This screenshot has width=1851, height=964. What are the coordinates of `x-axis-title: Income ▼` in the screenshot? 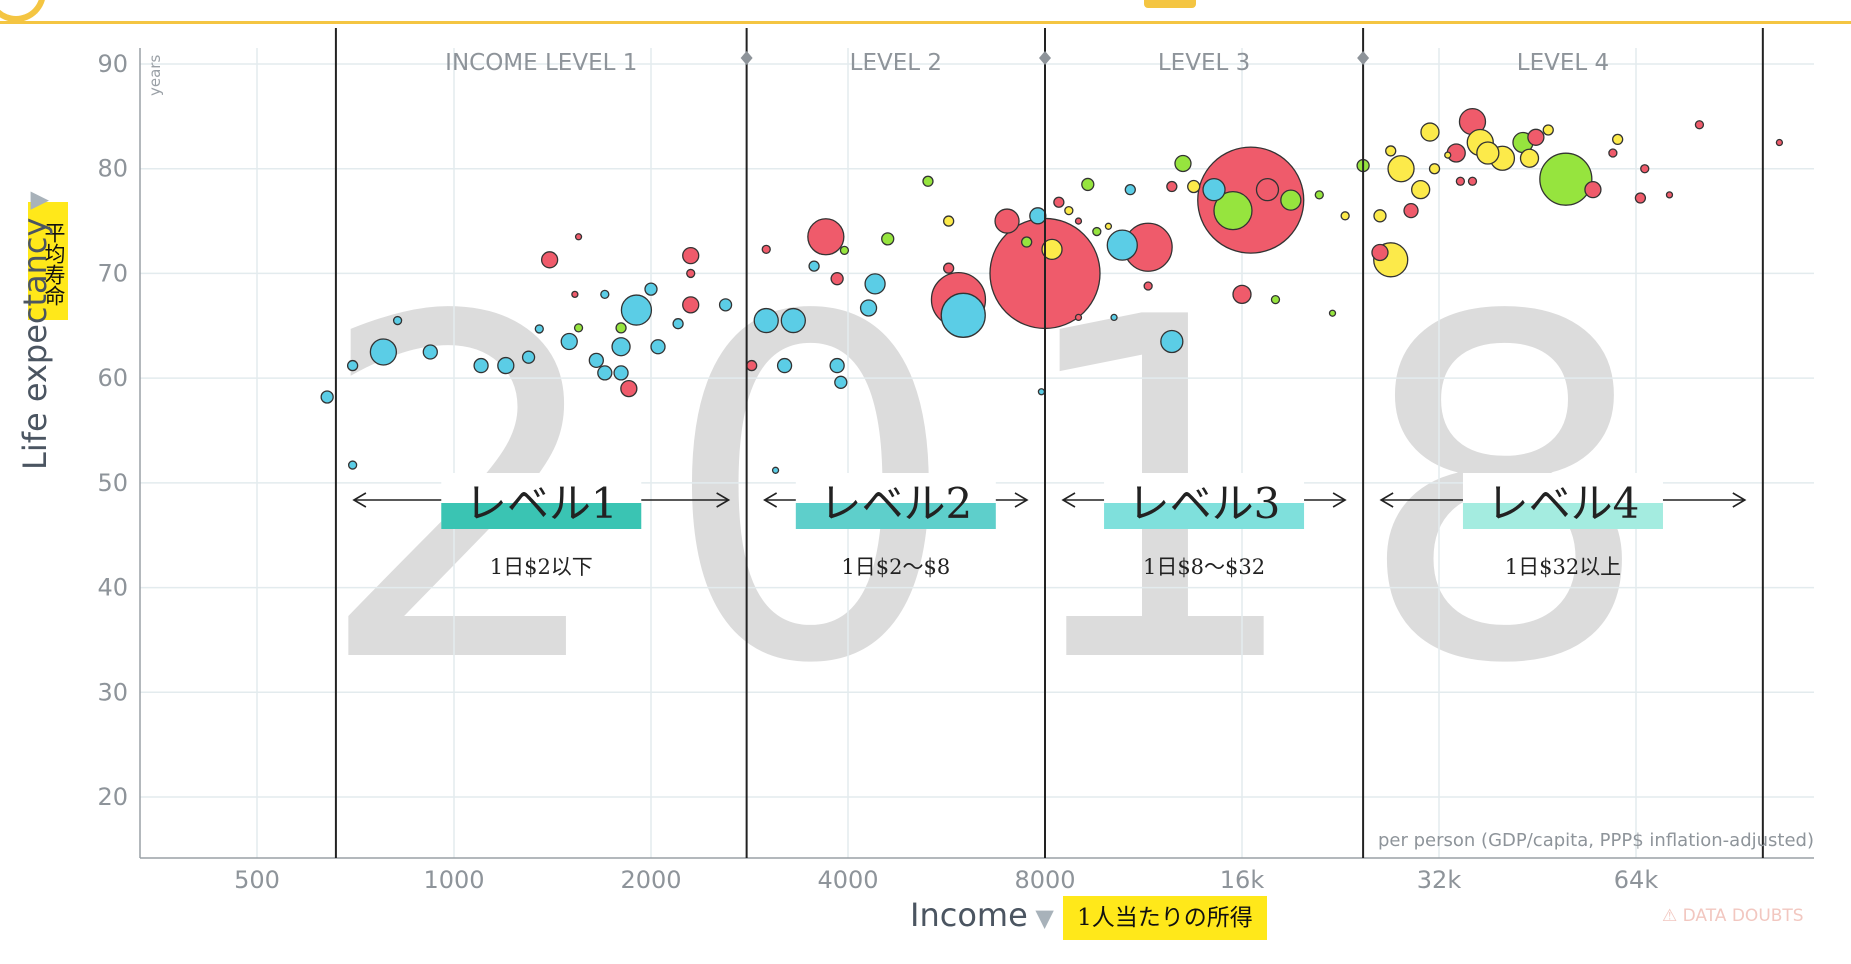 It's located at (982, 915).